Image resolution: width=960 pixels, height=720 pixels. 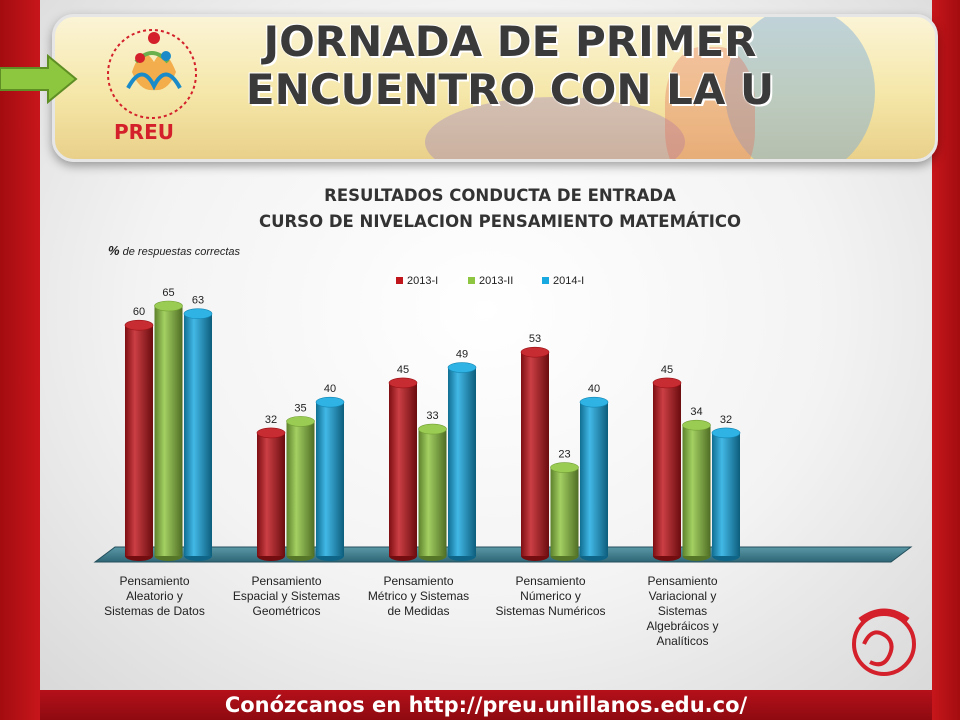 What do you see at coordinates (535, 339) in the screenshot?
I see `data-label-3-0: 53` at bounding box center [535, 339].